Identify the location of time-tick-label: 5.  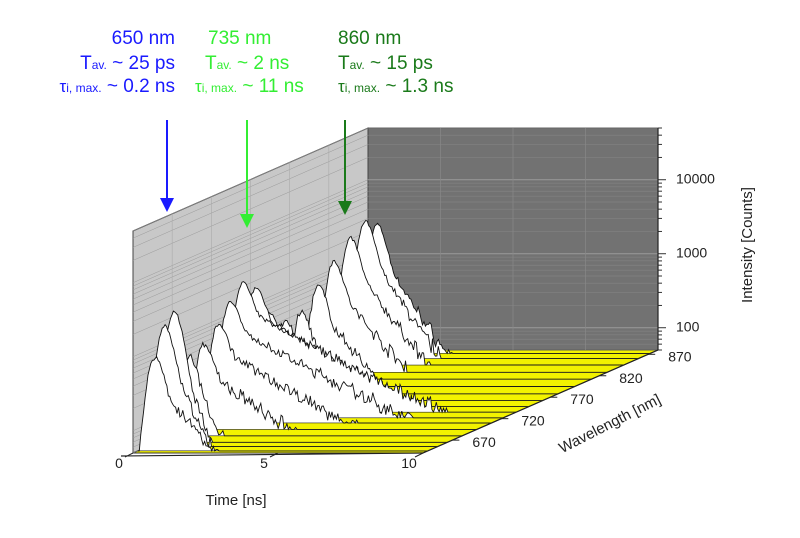
(264, 463).